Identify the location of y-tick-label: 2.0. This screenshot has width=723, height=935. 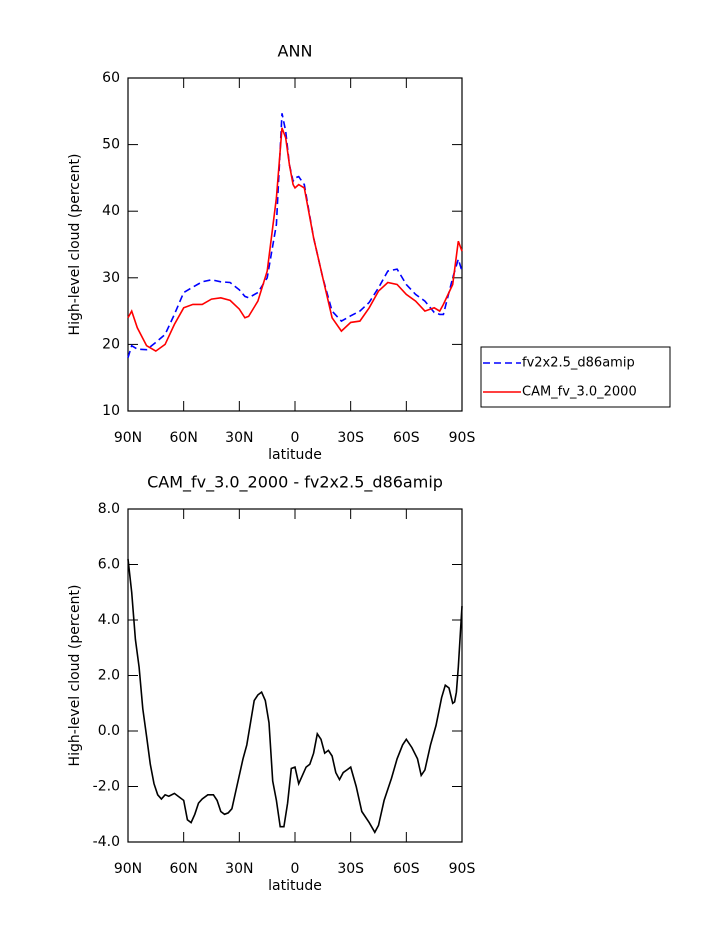
(109, 676).